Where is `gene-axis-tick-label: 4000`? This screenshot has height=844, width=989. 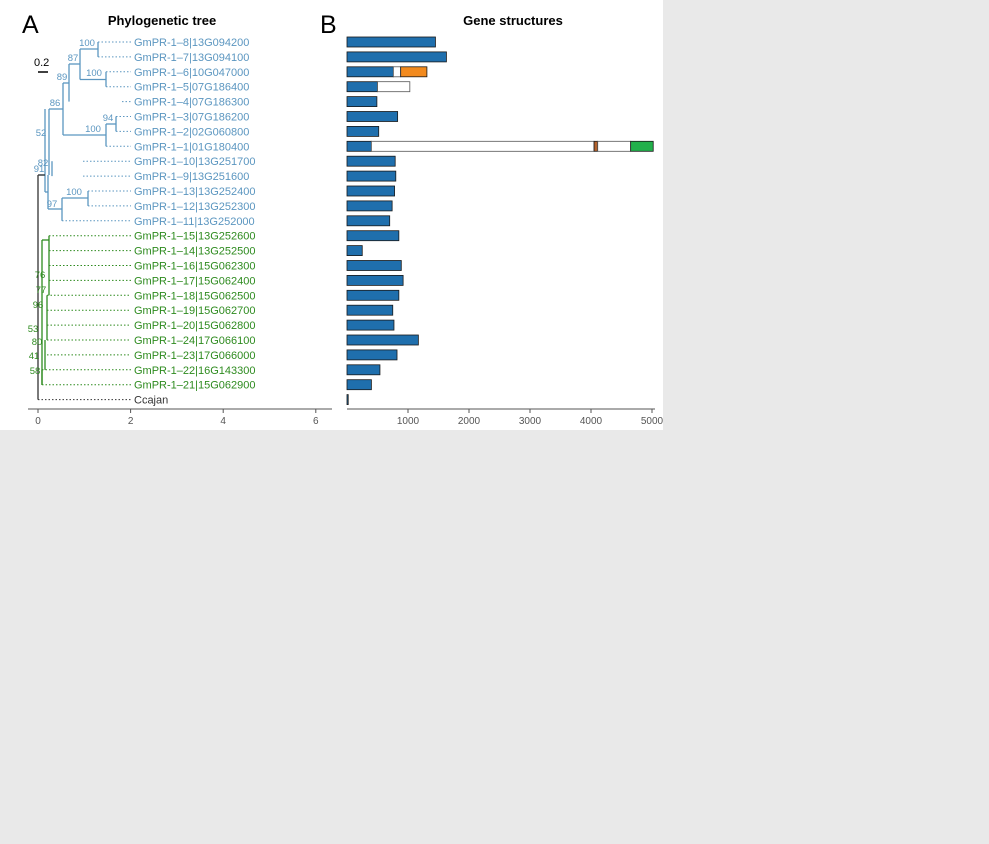 gene-axis-tick-label: 4000 is located at coordinates (591, 421).